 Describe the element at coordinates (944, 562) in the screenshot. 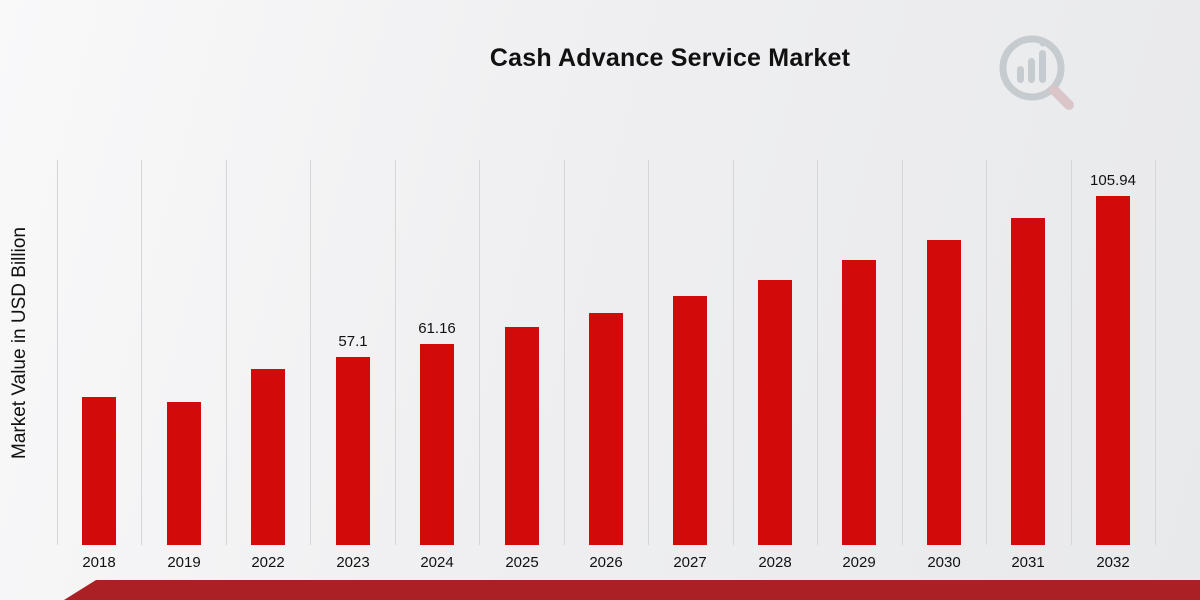

I see `x-tick-2030: 2030` at that location.